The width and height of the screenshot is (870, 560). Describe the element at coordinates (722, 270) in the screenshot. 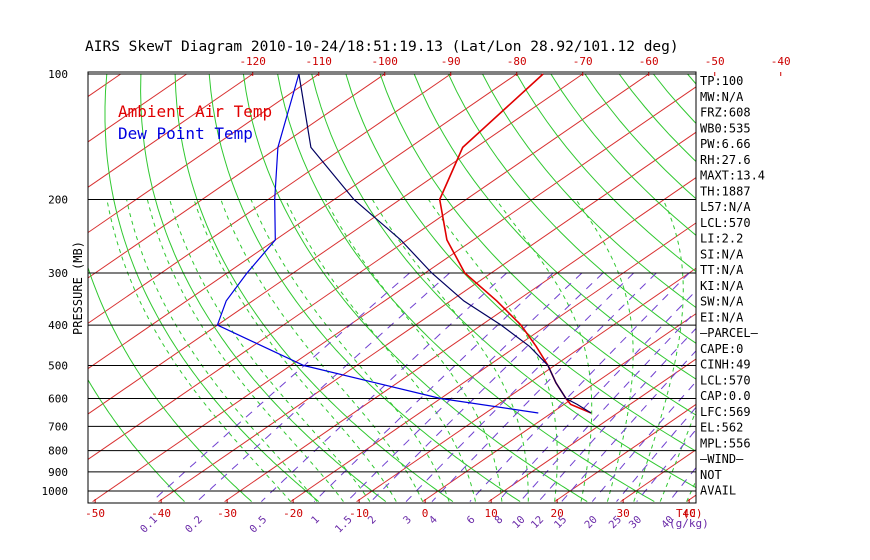

I see `stability-index-item: TT:N/A` at that location.